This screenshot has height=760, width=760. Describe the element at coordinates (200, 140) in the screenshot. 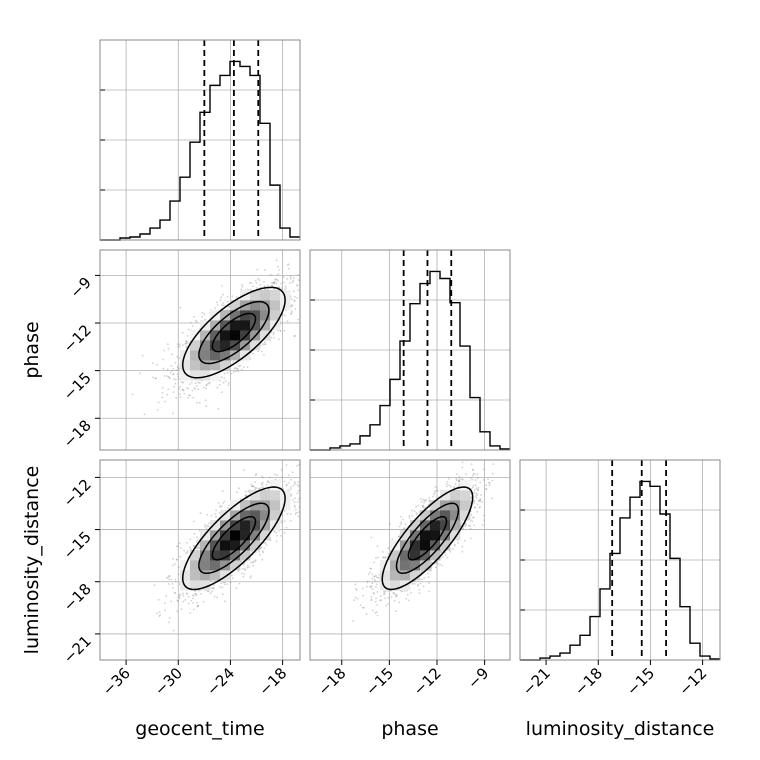

I see `histogram-geocent_time` at that location.